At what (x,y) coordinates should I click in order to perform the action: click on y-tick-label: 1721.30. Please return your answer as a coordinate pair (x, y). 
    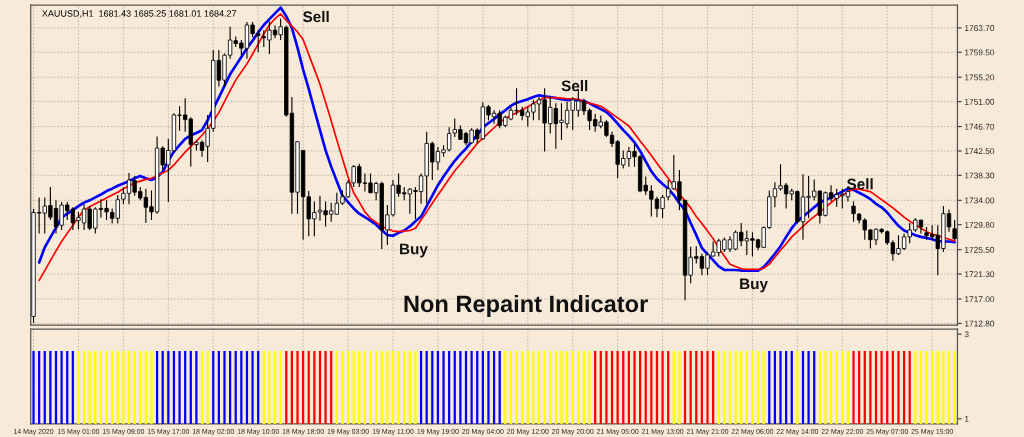
    Looking at the image, I should click on (980, 274).